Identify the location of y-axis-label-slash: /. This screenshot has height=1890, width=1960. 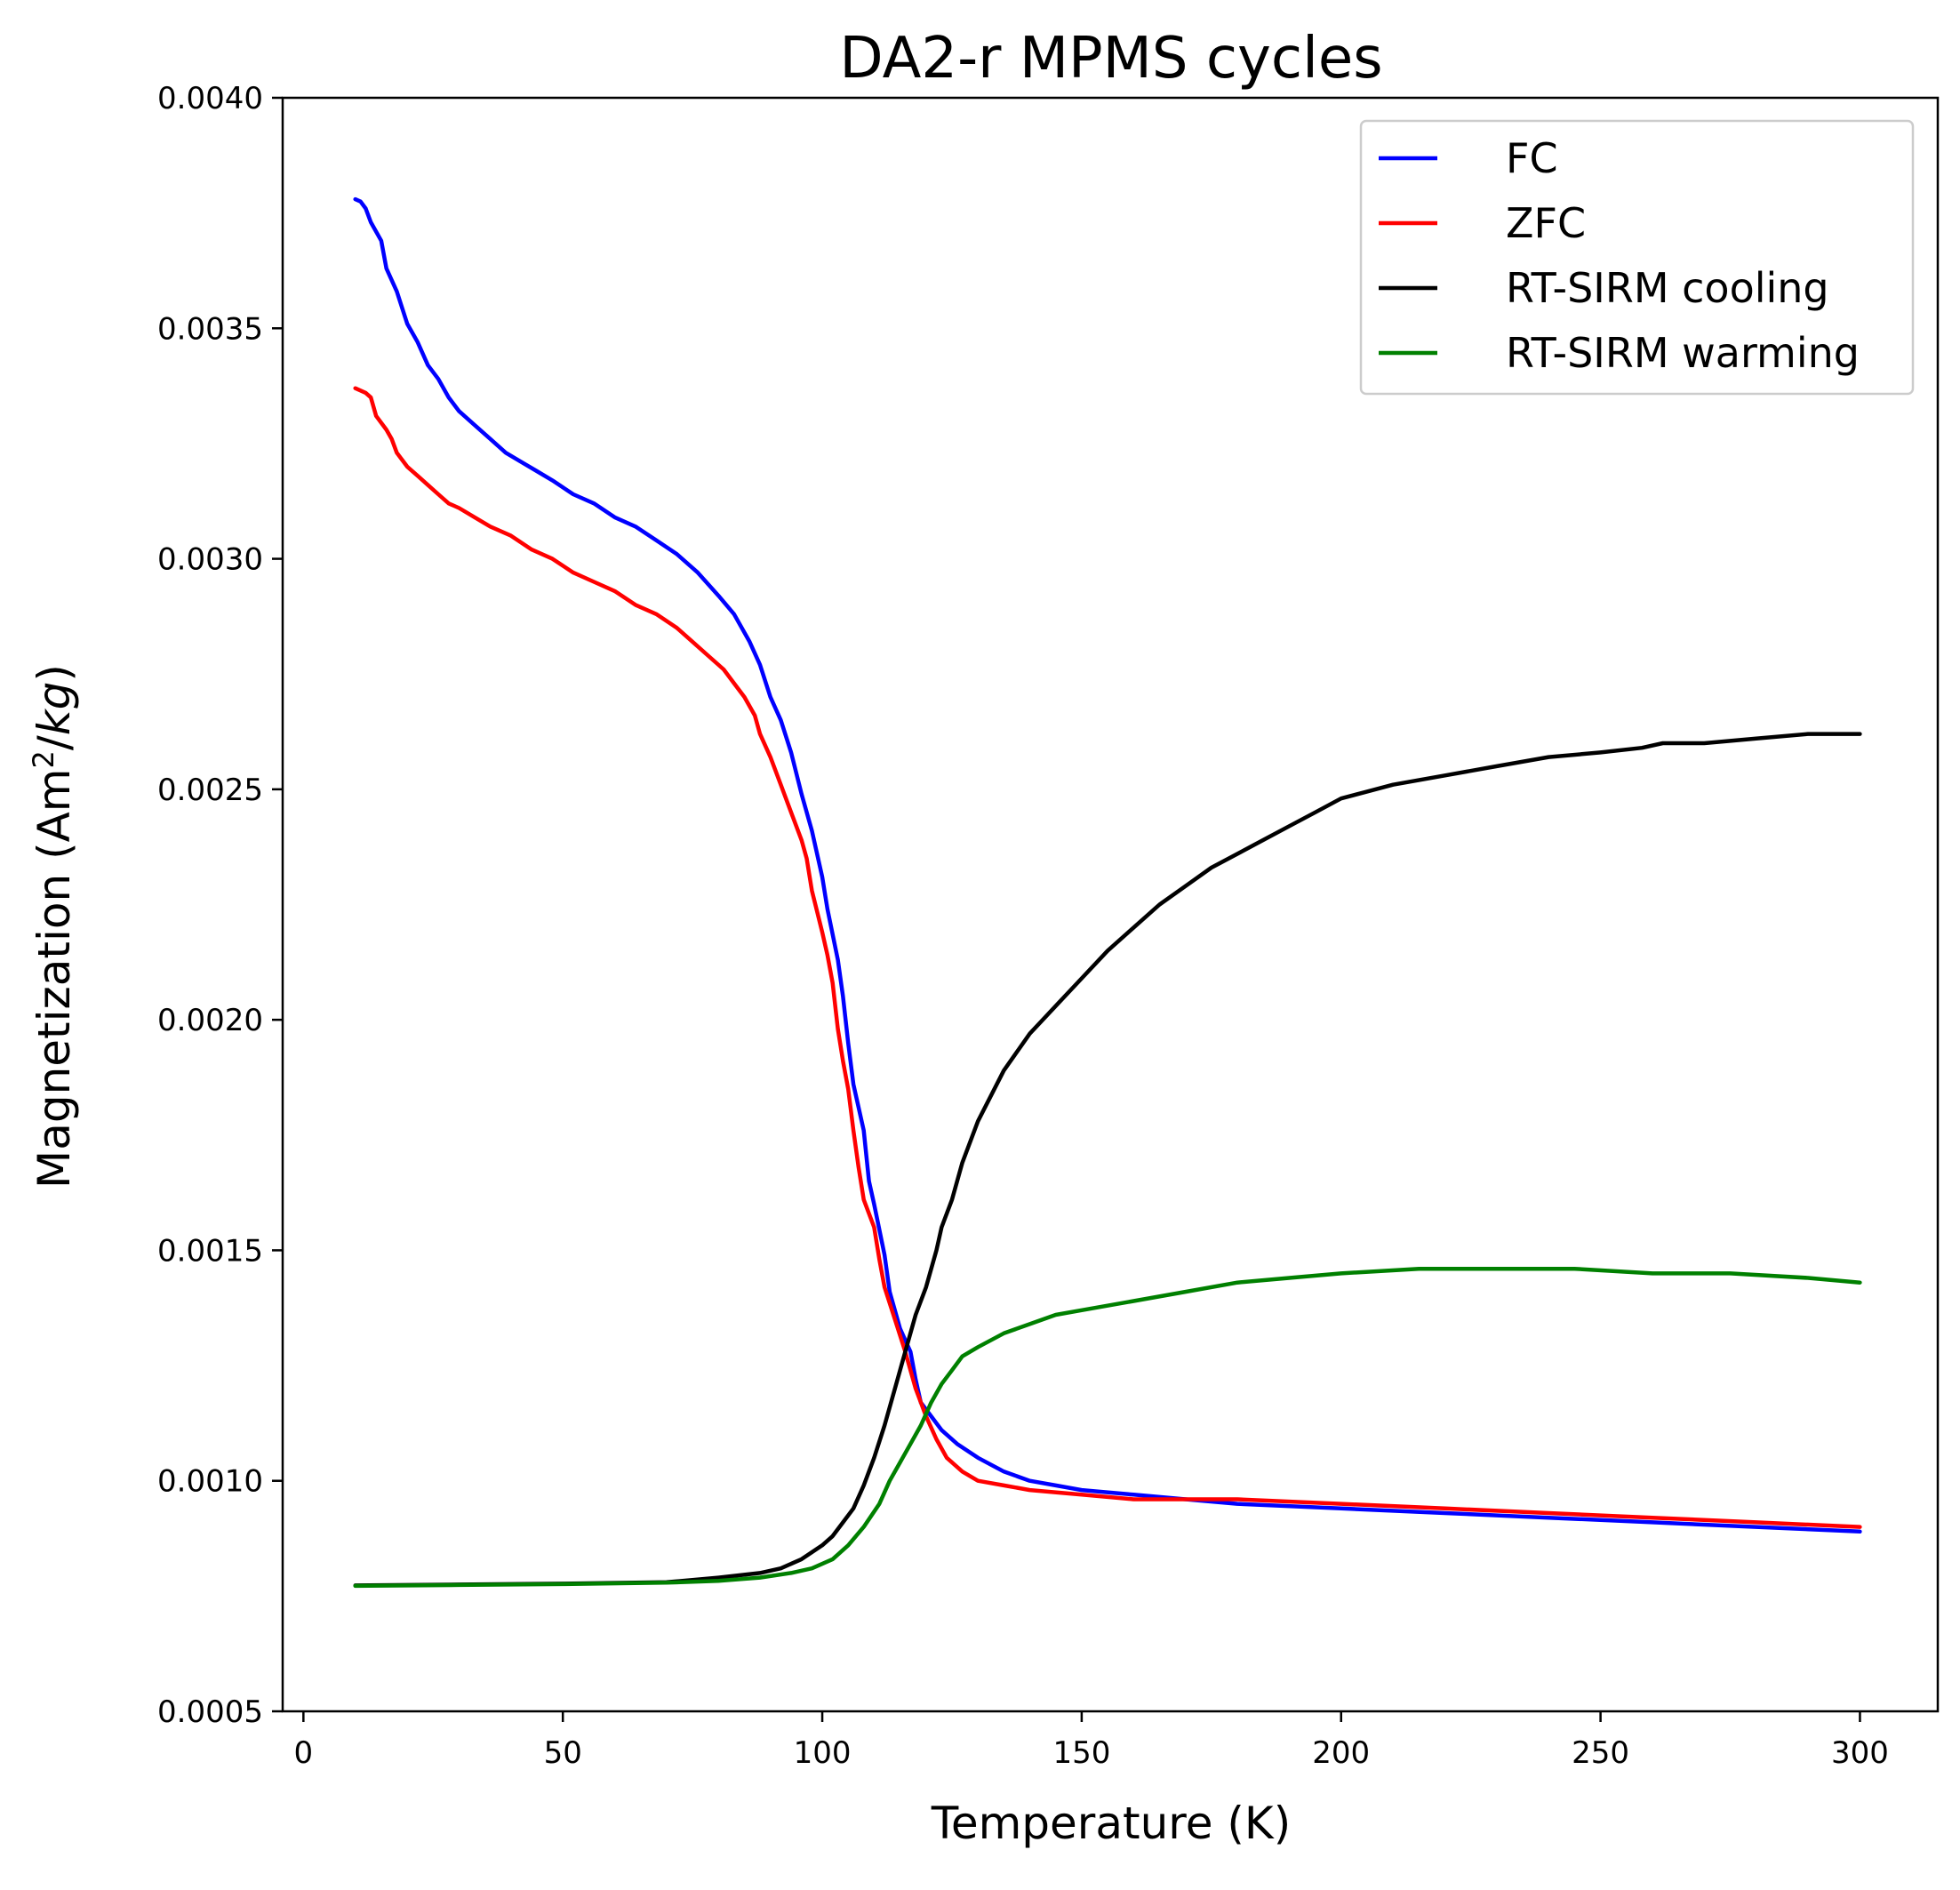
(54, 742).